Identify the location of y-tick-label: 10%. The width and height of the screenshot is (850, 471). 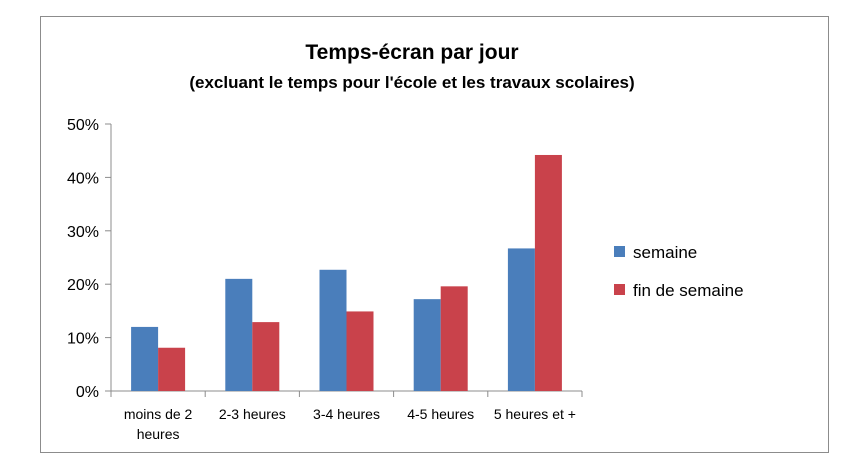
(83, 339).